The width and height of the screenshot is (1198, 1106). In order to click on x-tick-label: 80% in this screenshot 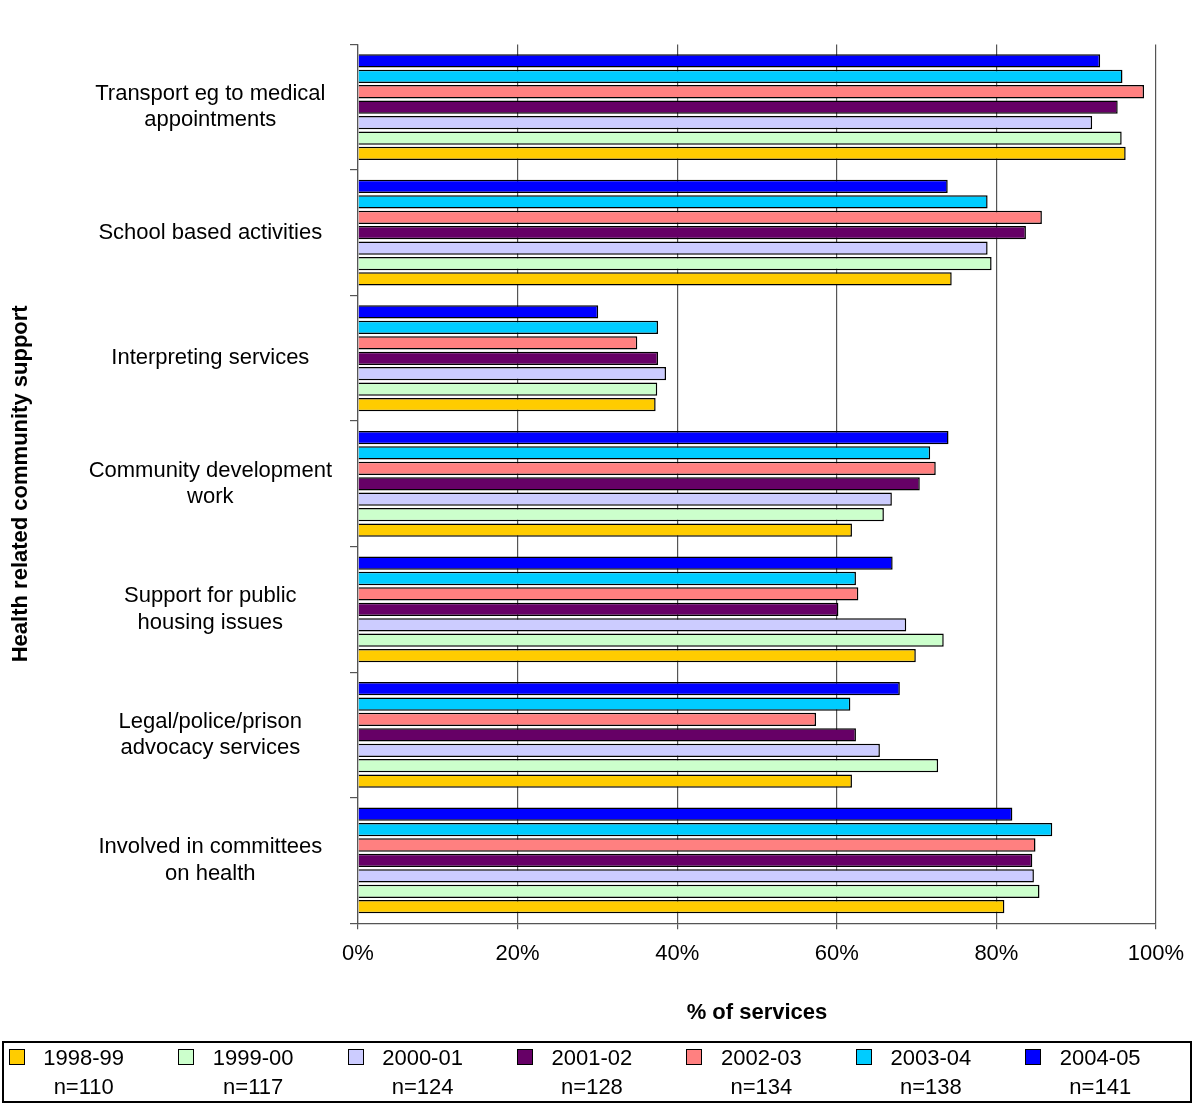, I will do `click(996, 953)`.